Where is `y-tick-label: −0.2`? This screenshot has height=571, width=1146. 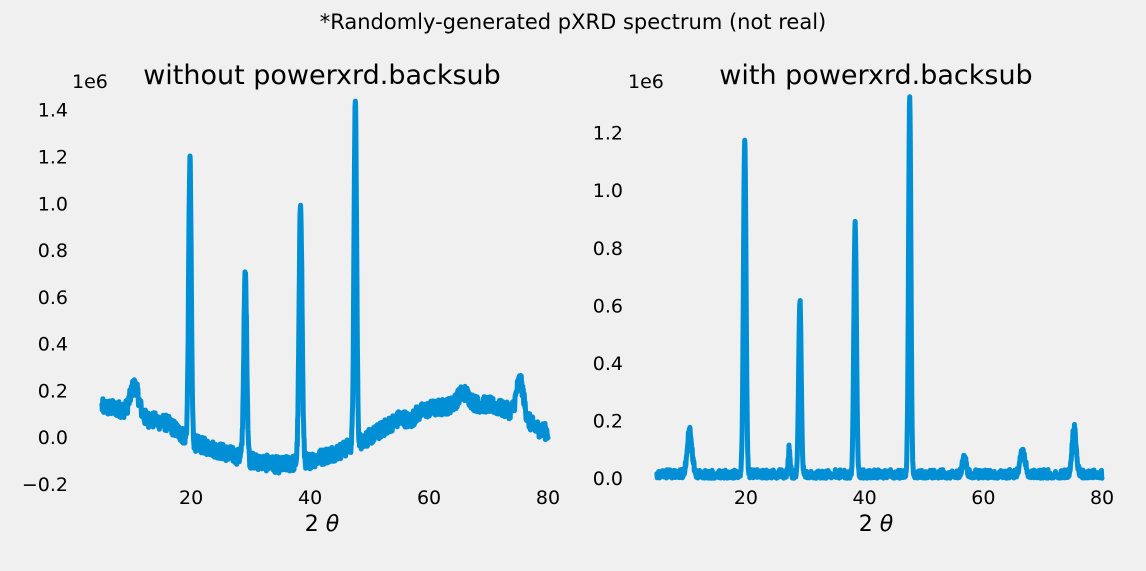
y-tick-label: −0.2 is located at coordinates (45, 485).